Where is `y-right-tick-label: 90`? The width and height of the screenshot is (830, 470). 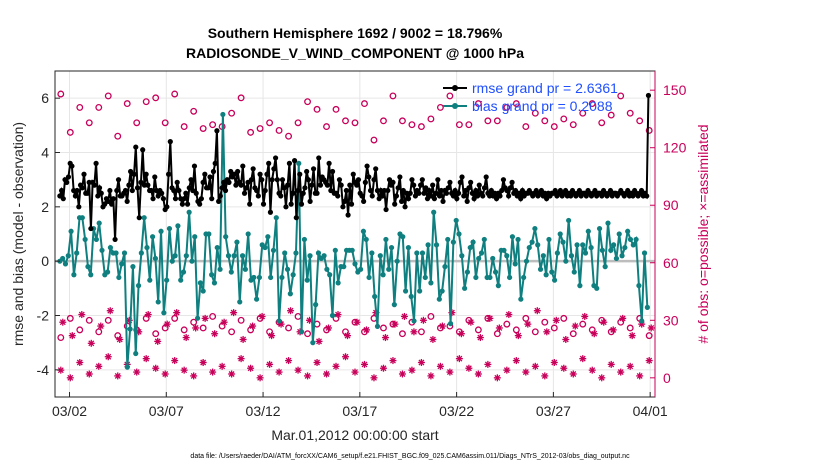
y-right-tick-label: 90 is located at coordinates (671, 205).